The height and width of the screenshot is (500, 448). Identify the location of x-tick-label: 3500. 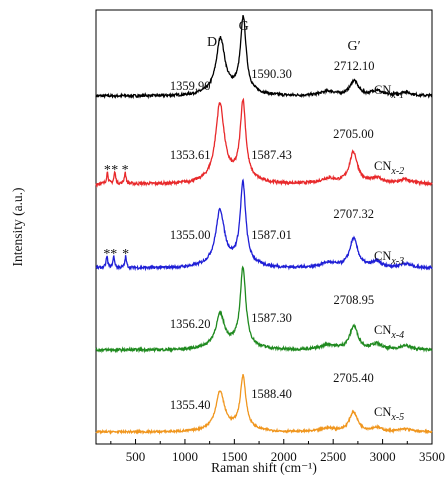
(432, 456).